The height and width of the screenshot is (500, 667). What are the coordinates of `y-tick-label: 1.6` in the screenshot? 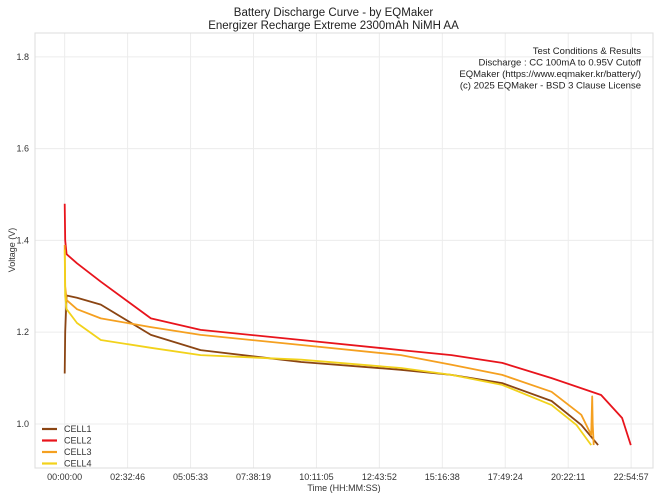 It's located at (22, 149).